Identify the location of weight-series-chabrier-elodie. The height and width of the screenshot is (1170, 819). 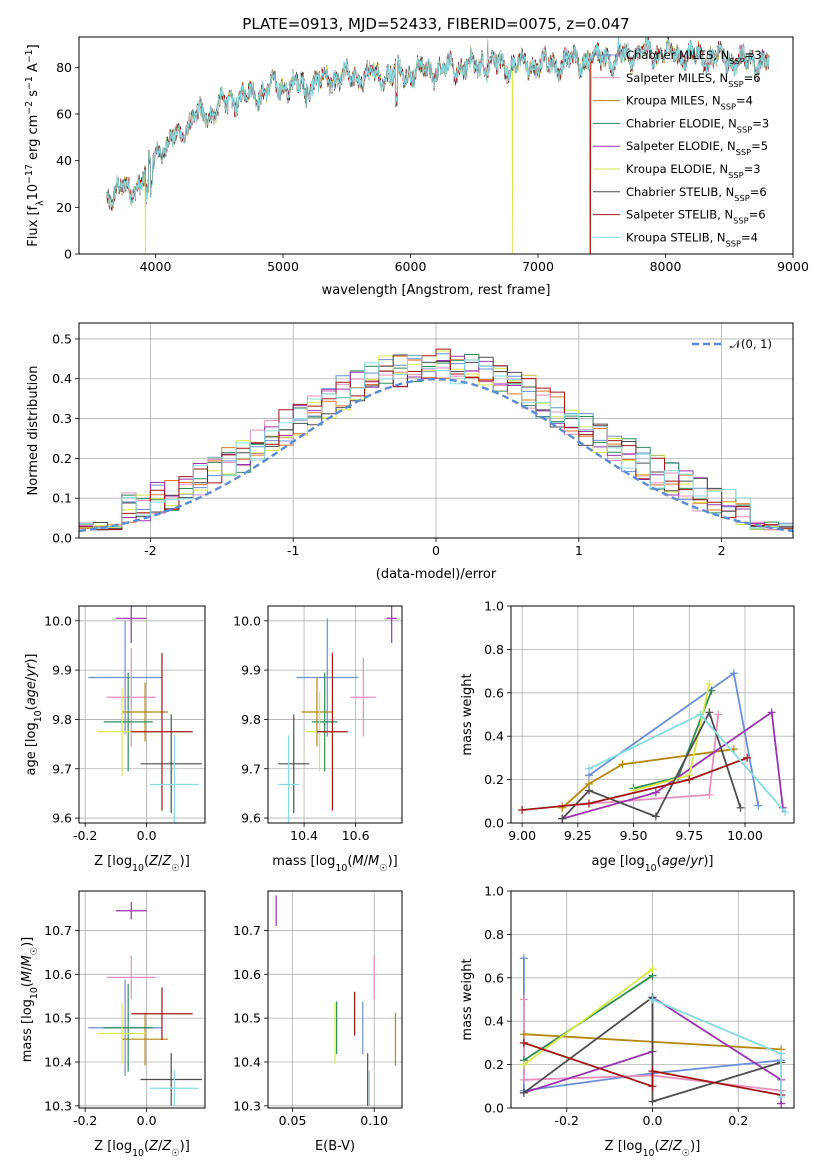
(672, 739).